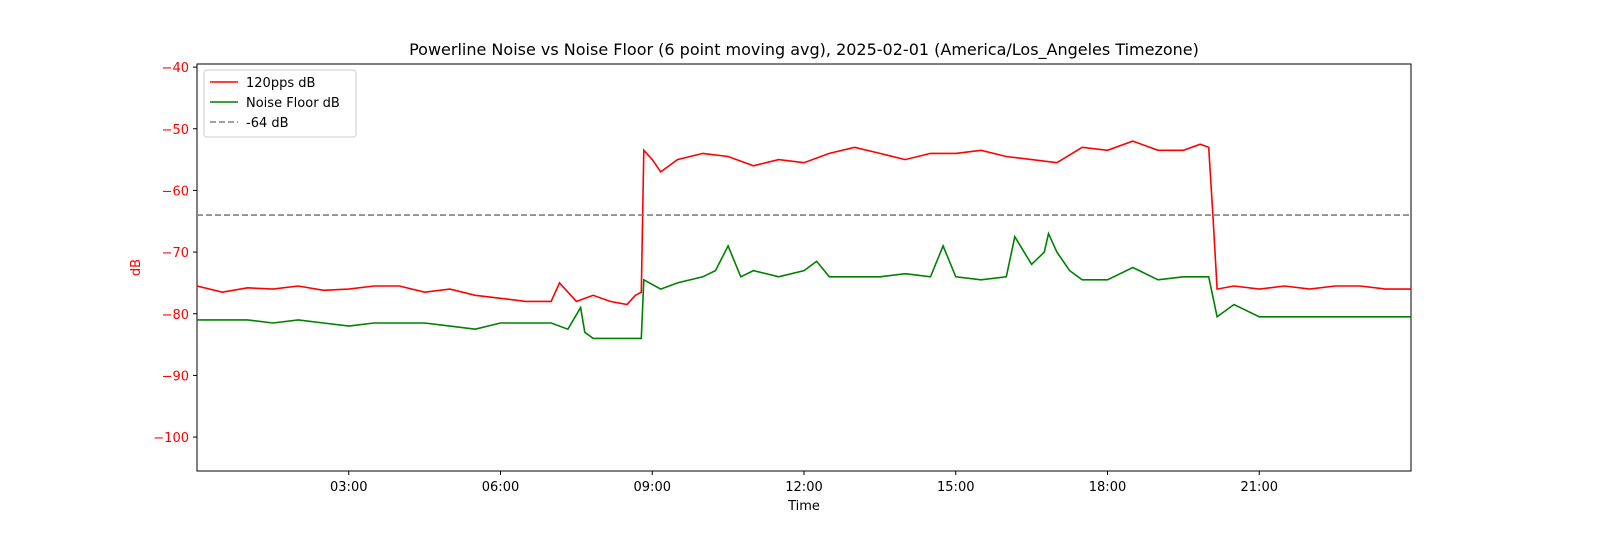 This screenshot has height=540, width=1600. I want to click on y-tick-label: −40, so click(175, 68).